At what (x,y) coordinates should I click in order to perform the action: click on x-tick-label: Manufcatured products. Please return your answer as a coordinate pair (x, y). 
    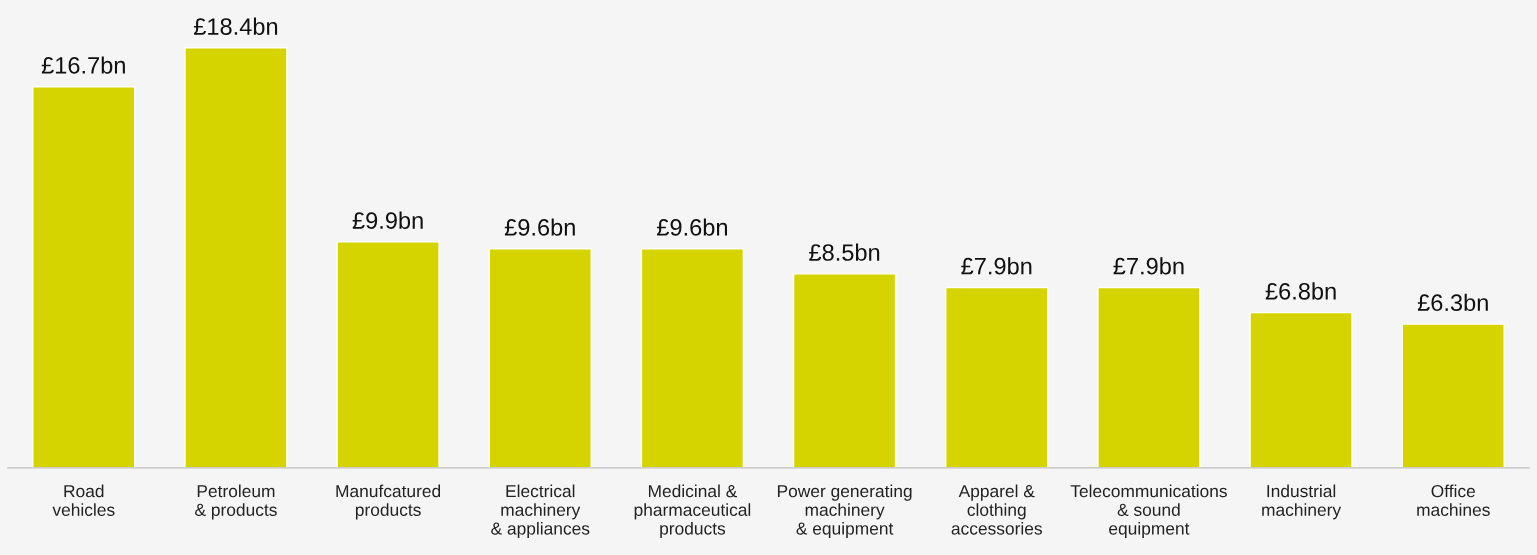
    Looking at the image, I should click on (388, 502).